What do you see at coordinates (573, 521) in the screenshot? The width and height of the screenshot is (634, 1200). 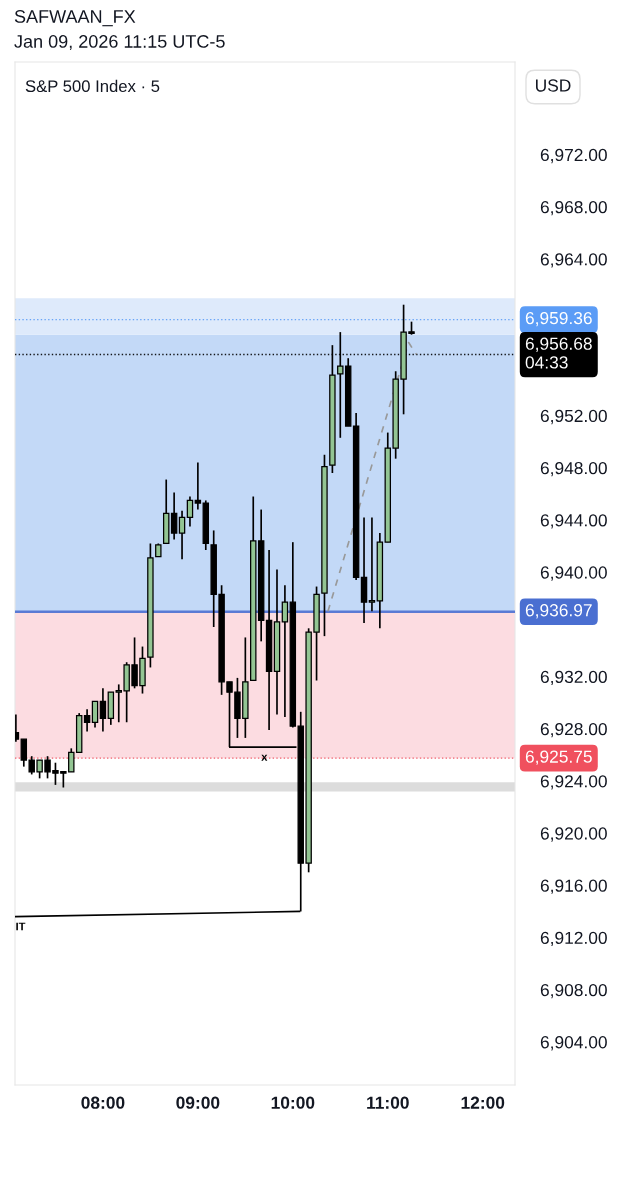 I see `y-tick-label: 6,944.00` at bounding box center [573, 521].